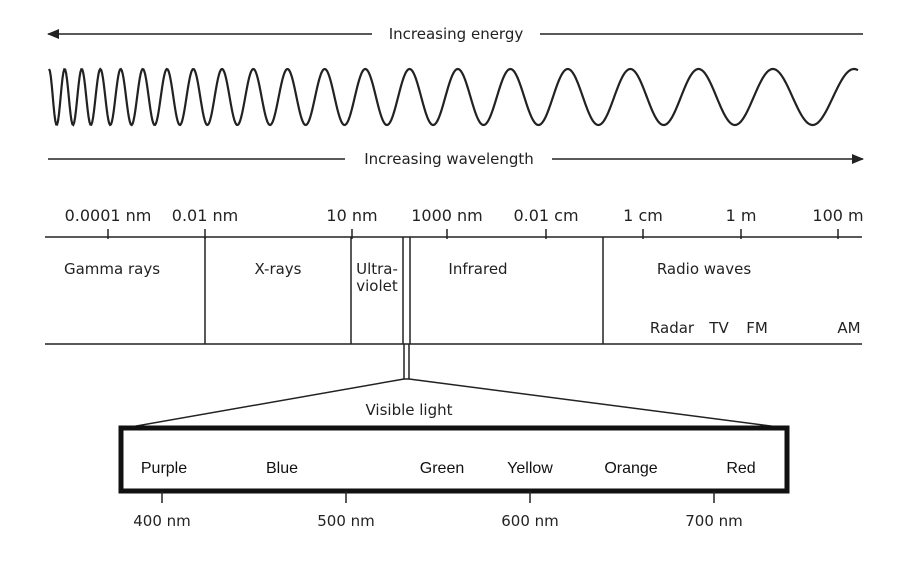 This screenshot has width=920, height=563. What do you see at coordinates (162, 521) in the screenshot?
I see `visible-scale-label: 400 nm` at bounding box center [162, 521].